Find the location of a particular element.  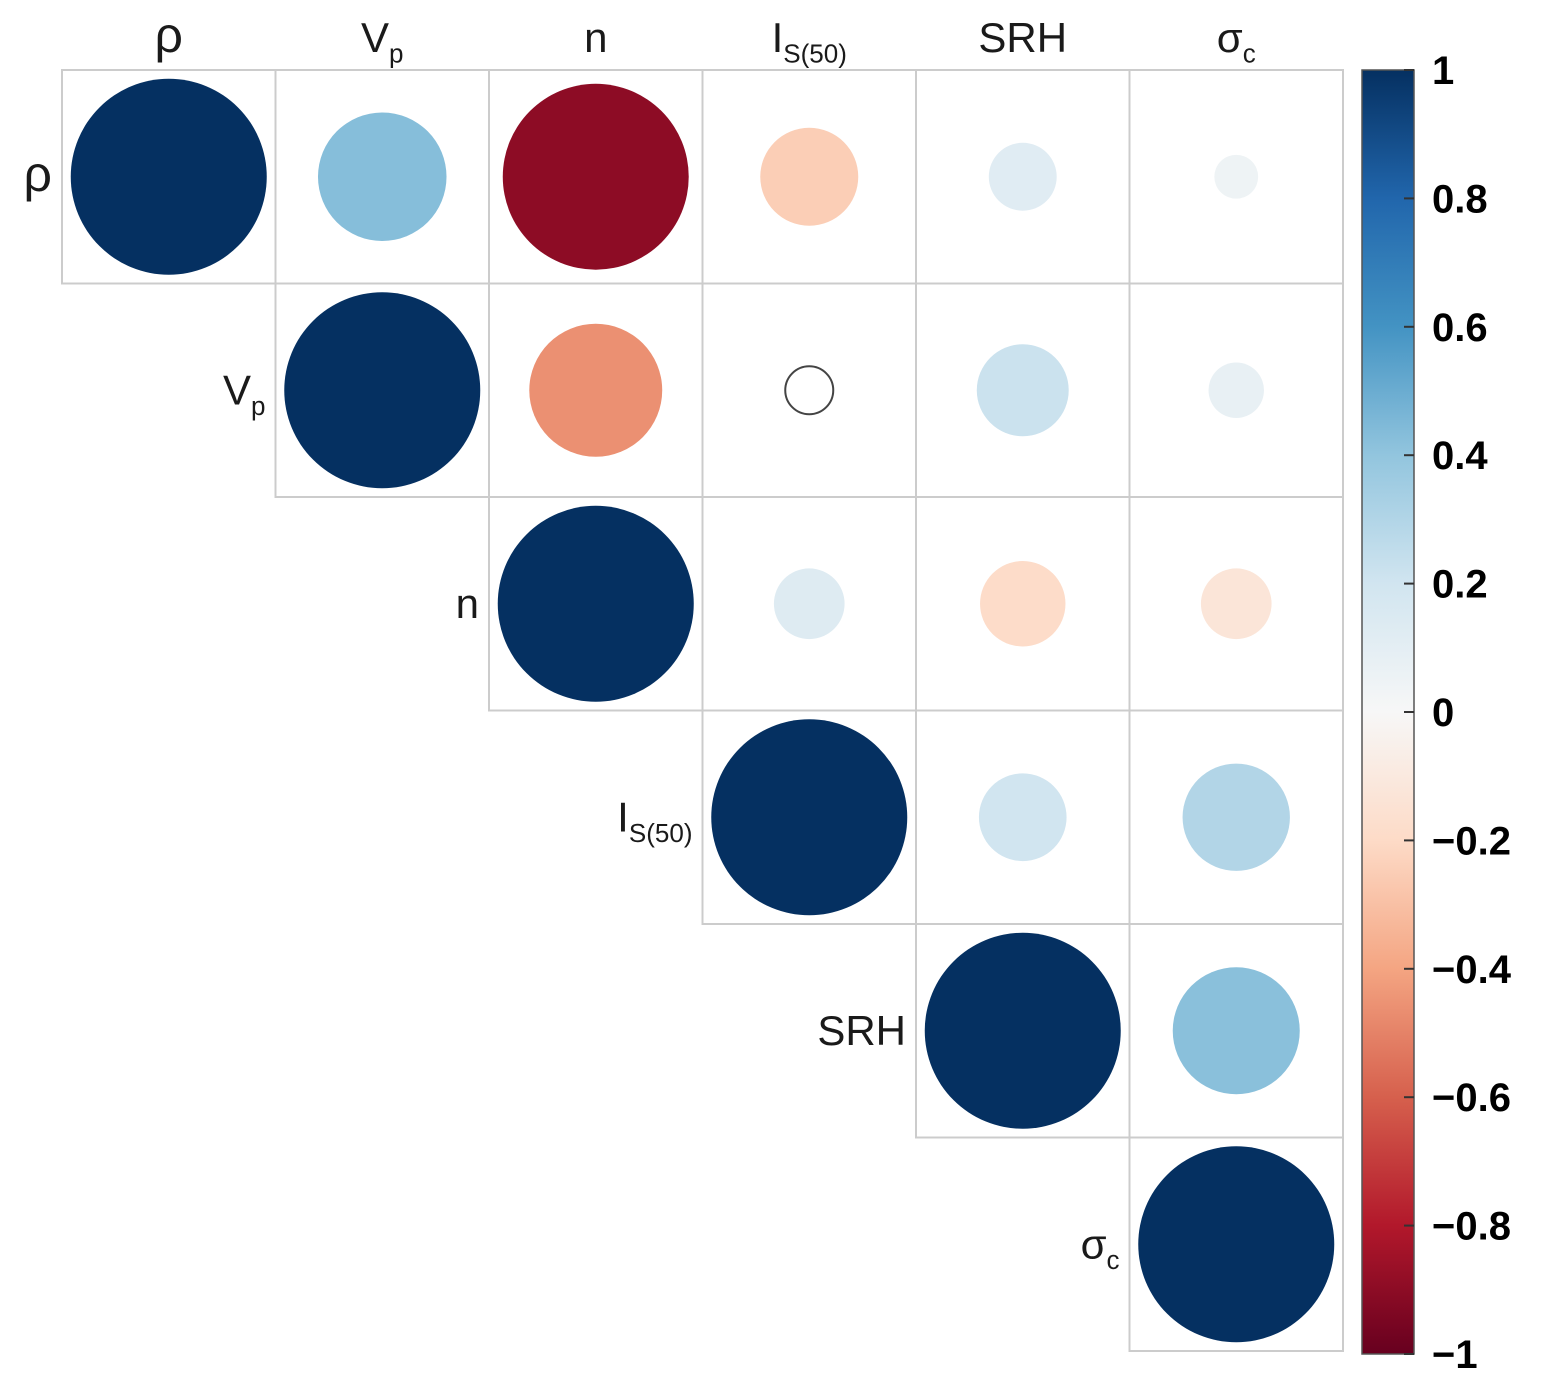

corr-circle-n-n is located at coordinates (595, 603).